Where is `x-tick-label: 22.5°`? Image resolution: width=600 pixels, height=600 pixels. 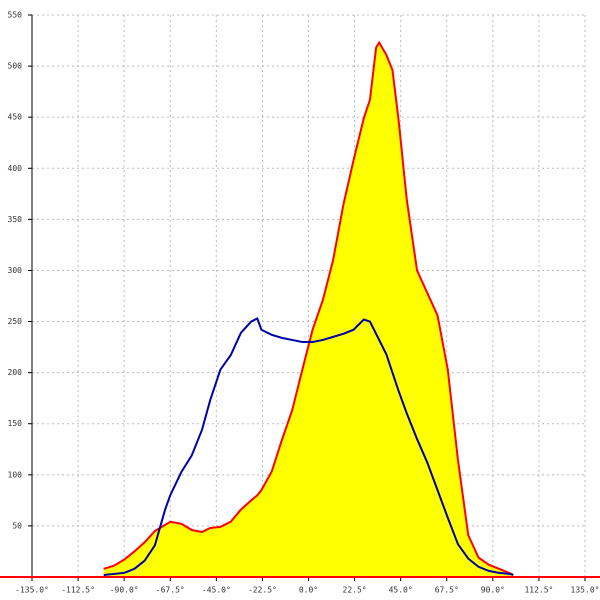 x-tick-label: 22.5° is located at coordinates (355, 590).